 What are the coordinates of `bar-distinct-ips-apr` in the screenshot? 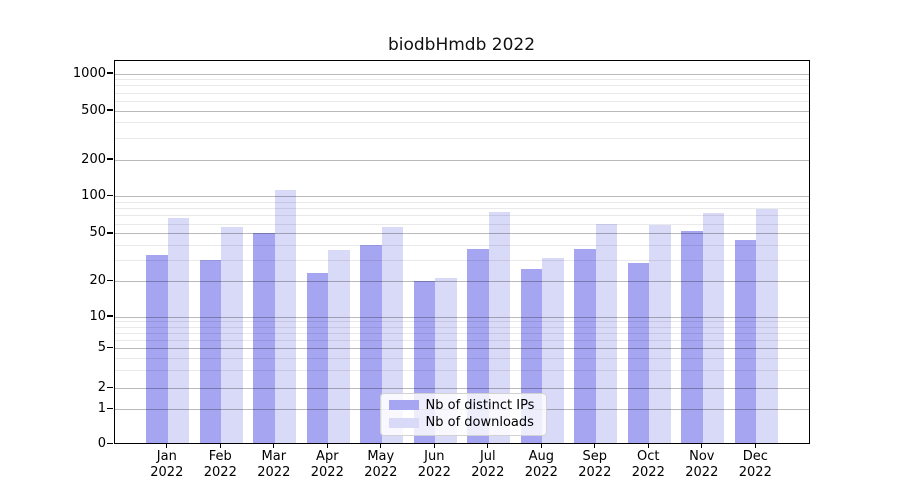 It's located at (317, 358).